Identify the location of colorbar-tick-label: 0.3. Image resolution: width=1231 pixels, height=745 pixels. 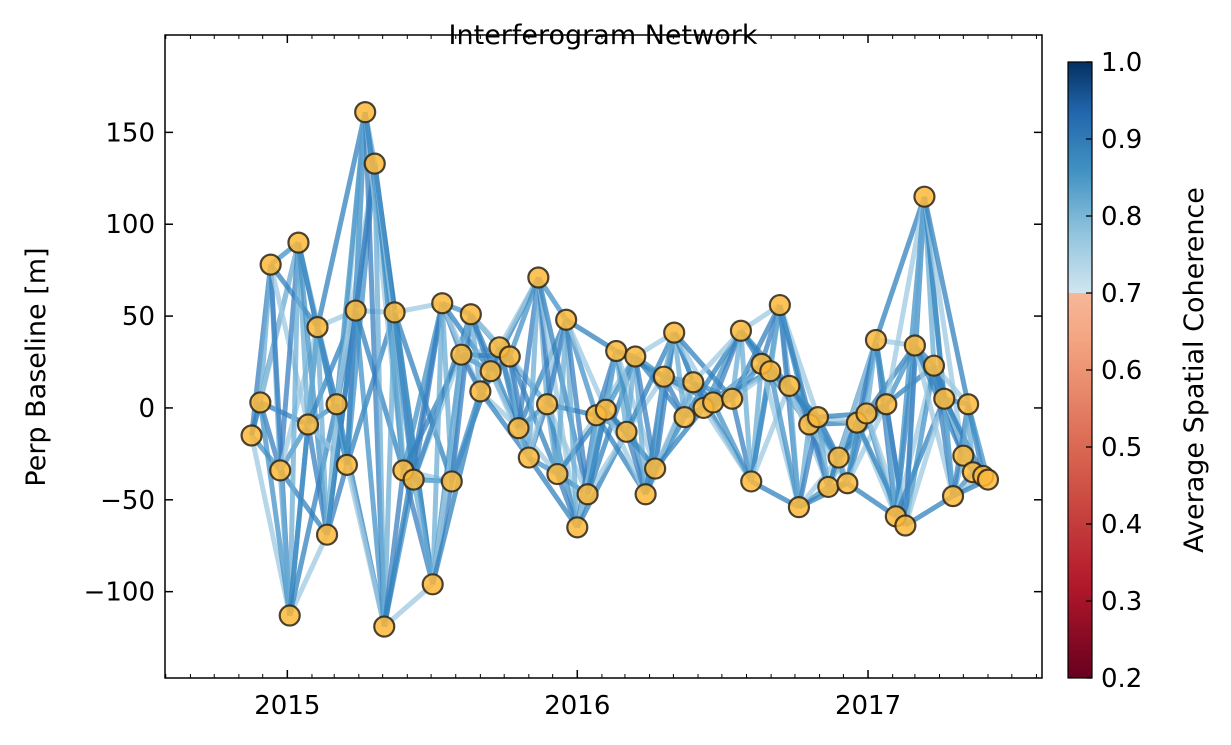
(1121, 602).